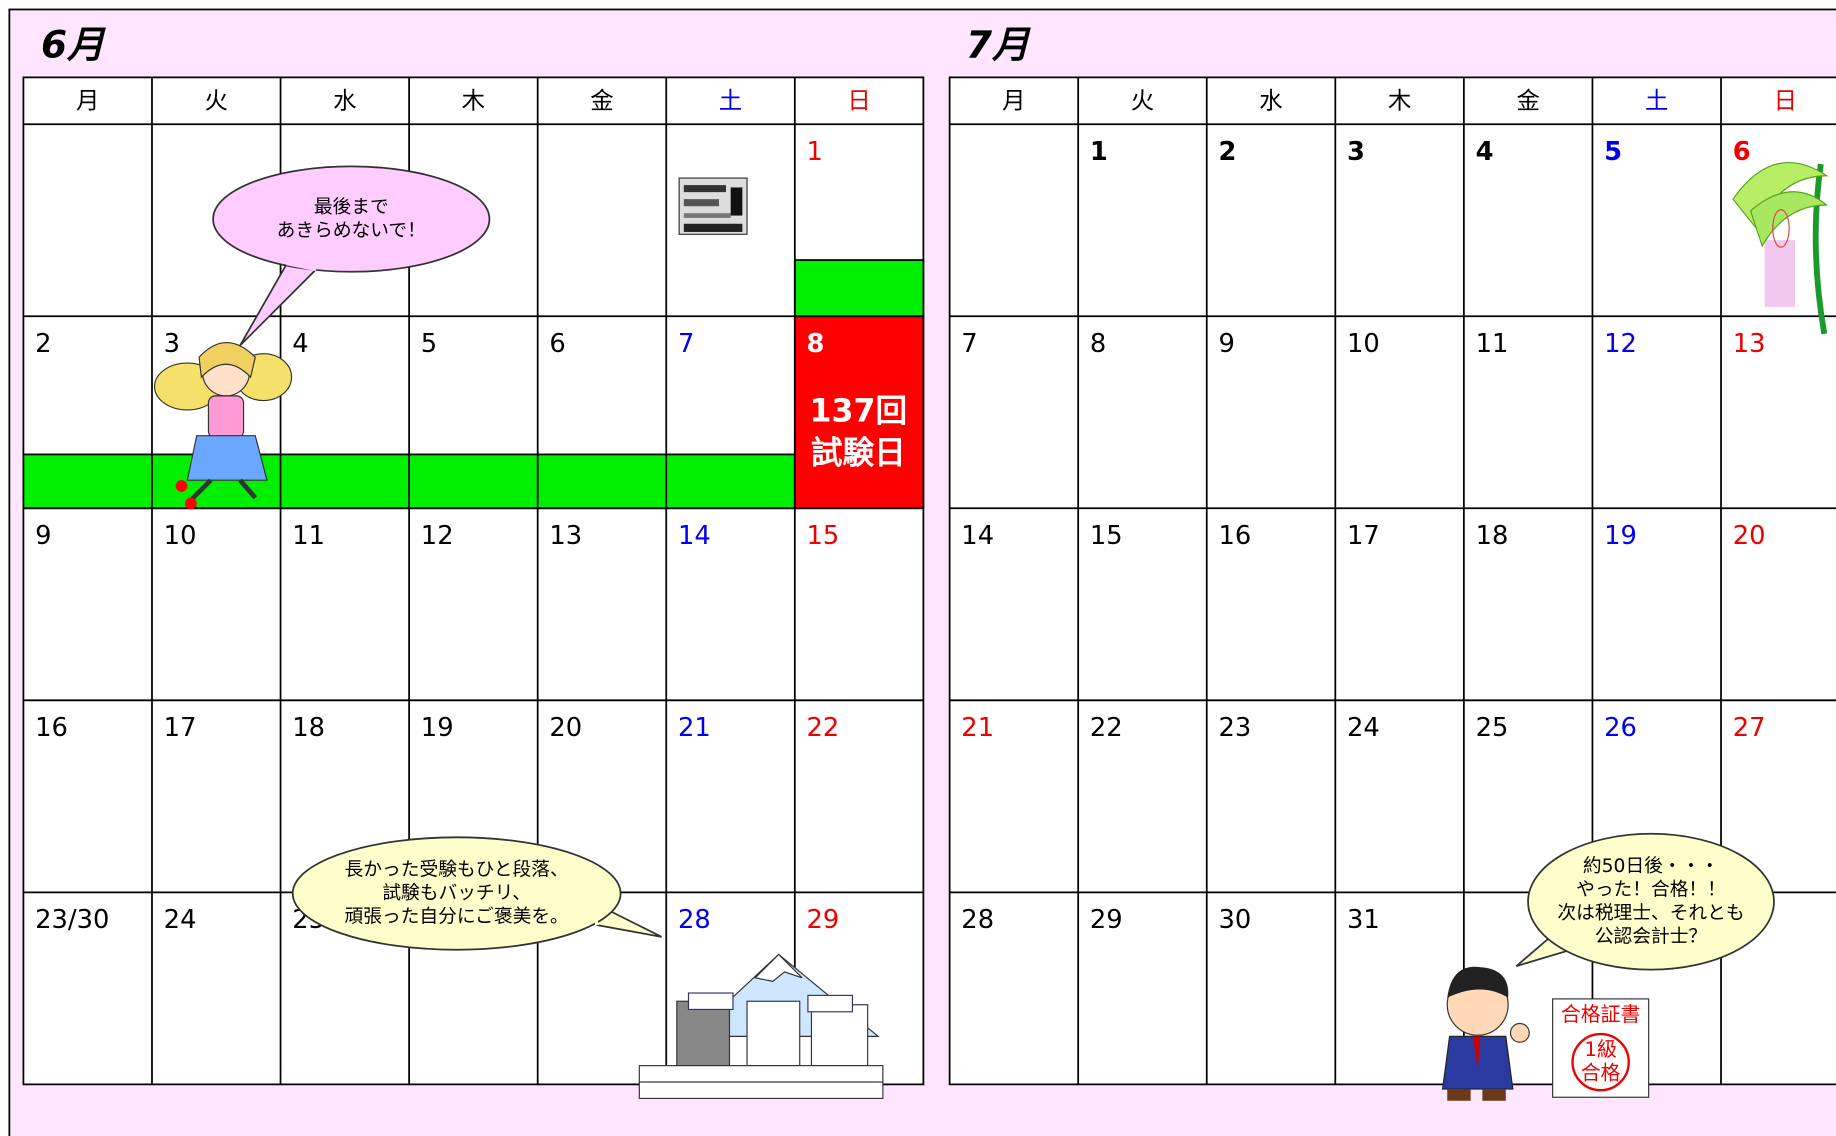 The image size is (1836, 1136). Describe the element at coordinates (859, 288) in the screenshot. I see `highlight-bar` at that location.